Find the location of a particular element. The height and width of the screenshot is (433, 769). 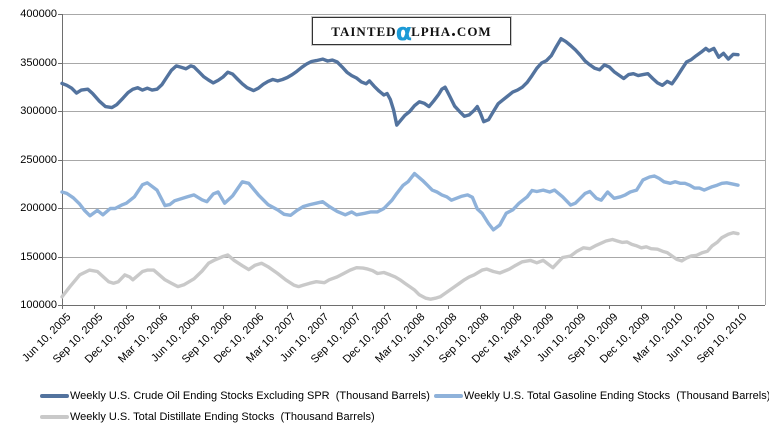

y-axis-tick-label: 200000 is located at coordinates (38, 208).